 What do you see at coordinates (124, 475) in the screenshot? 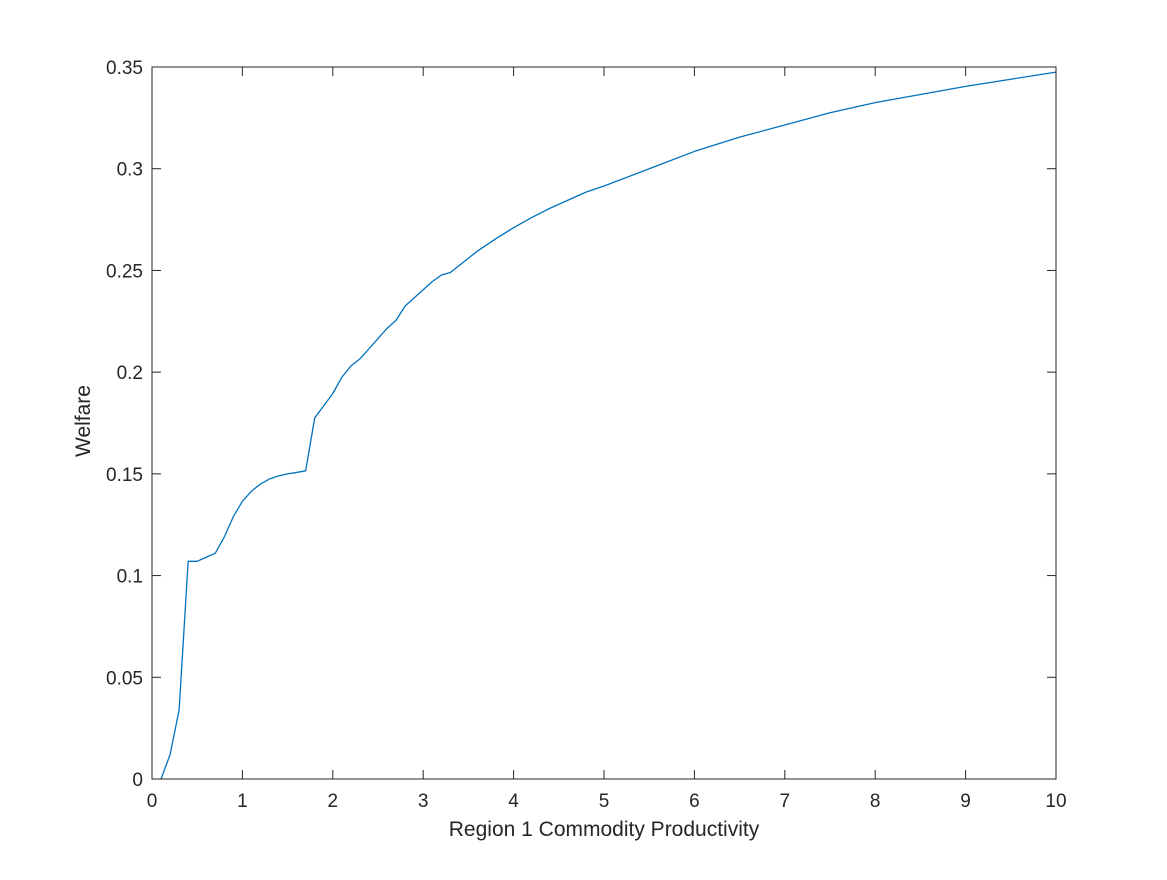
I see `y-tick-label: 0.15` at bounding box center [124, 475].